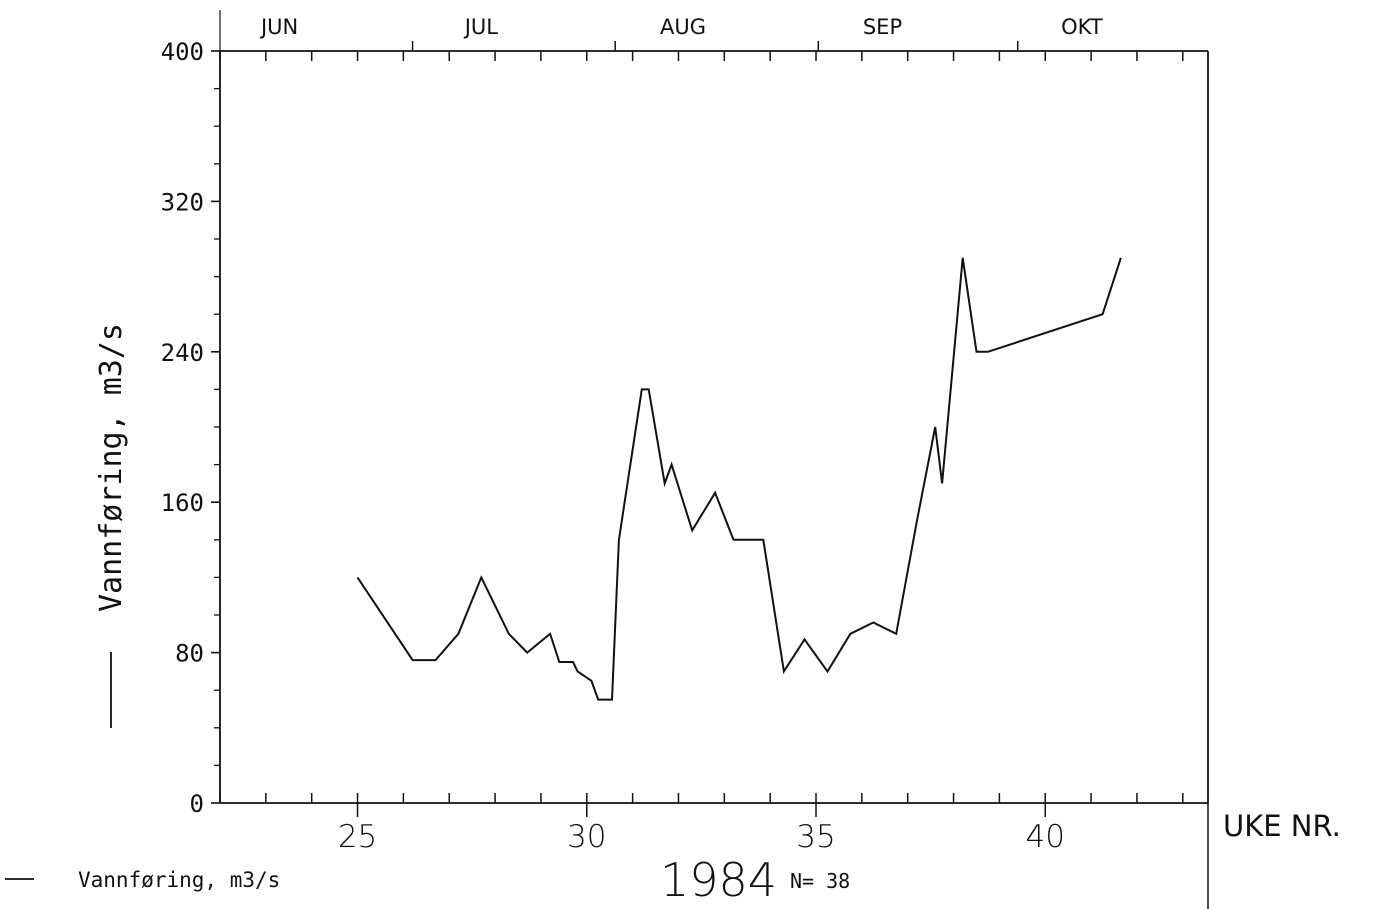  What do you see at coordinates (278, 27) in the screenshot?
I see `month-label: JUN` at bounding box center [278, 27].